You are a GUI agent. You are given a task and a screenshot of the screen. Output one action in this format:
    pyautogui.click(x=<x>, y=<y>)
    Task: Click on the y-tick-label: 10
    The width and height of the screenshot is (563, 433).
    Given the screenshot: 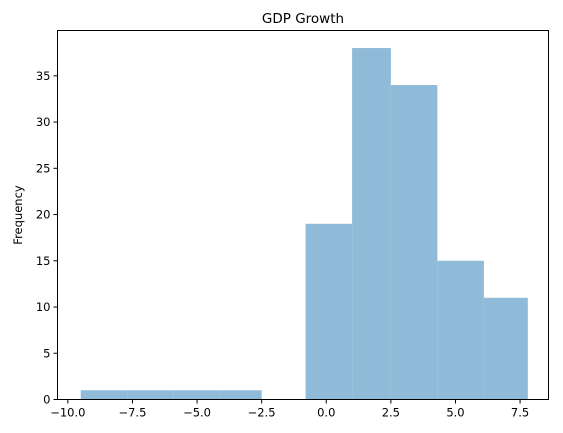 What is the action you would take?
    pyautogui.click(x=43, y=307)
    